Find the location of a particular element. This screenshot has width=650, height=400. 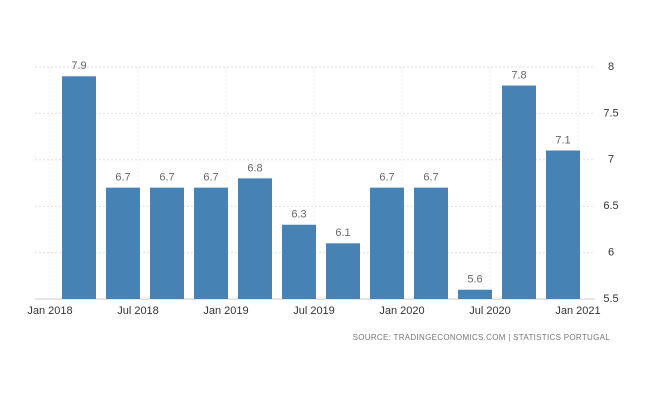

value-label: 6.8 is located at coordinates (254, 168).